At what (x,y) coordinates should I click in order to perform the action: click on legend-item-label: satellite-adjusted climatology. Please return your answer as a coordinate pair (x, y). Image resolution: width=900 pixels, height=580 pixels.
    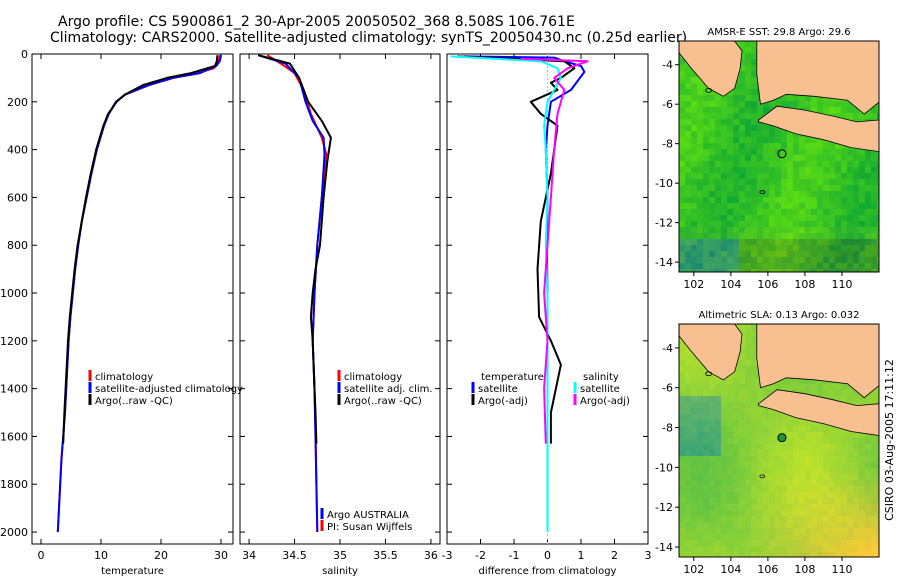
    Looking at the image, I should click on (169, 389).